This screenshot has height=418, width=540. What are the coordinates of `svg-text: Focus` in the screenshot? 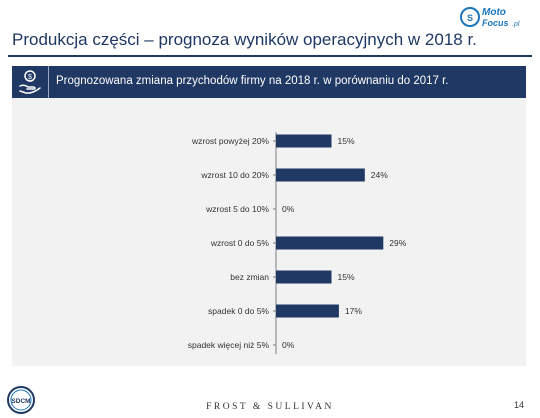 It's located at (495, 23).